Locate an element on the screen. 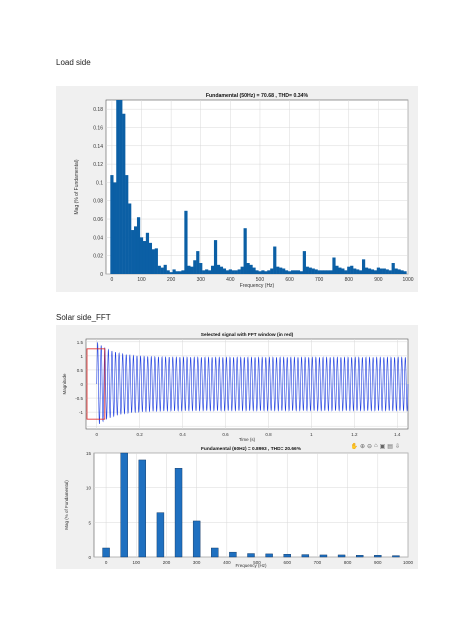 This screenshot has height=632, width=474. x-tick-label: 1 is located at coordinates (311, 434).